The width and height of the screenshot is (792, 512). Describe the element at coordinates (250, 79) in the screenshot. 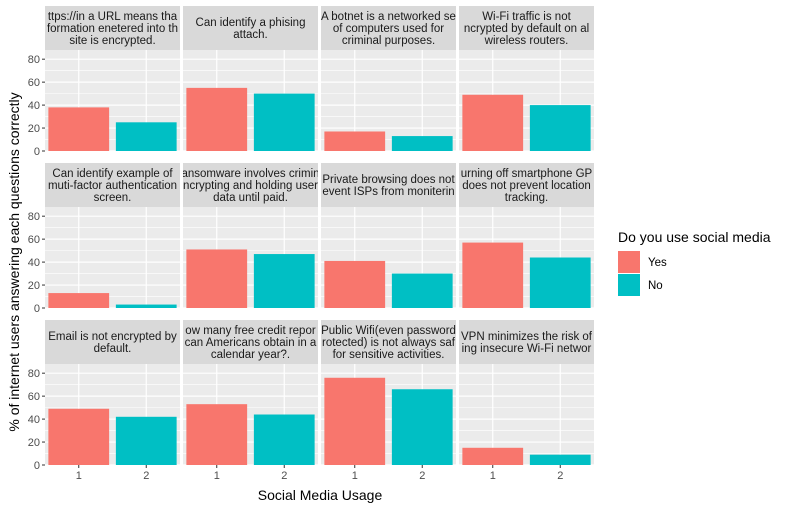

I see `facet-panel: Can identify a phising attach.` at that location.